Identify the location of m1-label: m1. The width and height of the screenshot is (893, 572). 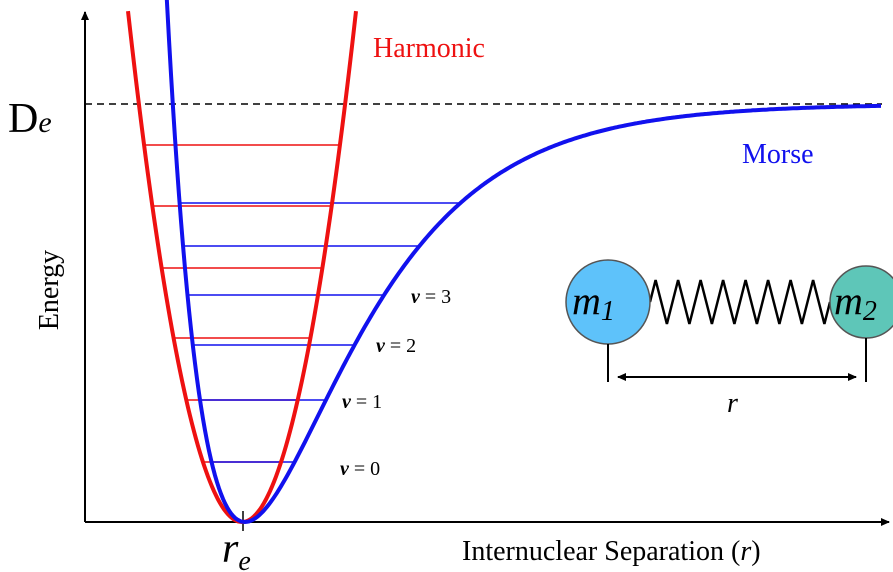
(593, 302).